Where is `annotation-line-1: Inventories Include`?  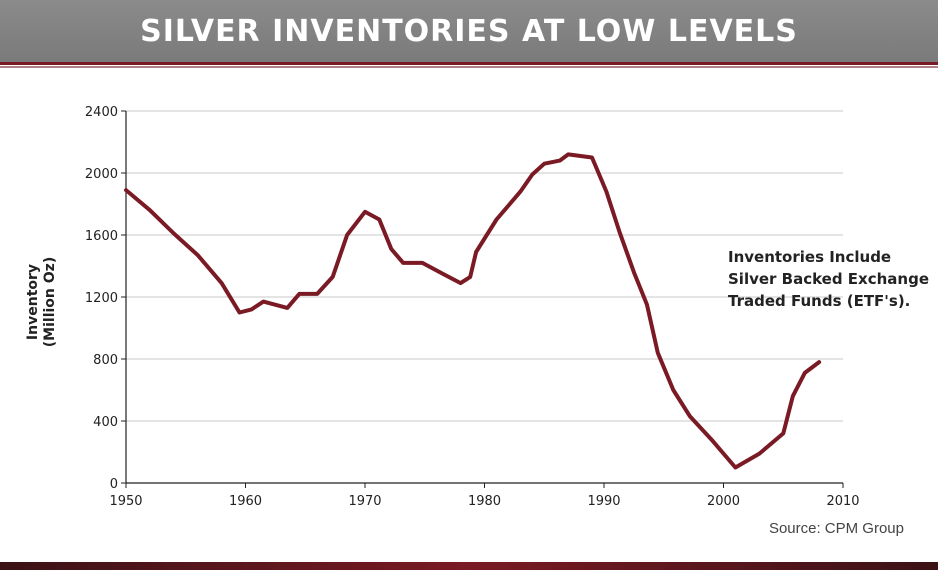 annotation-line-1: Inventories Include is located at coordinates (810, 257).